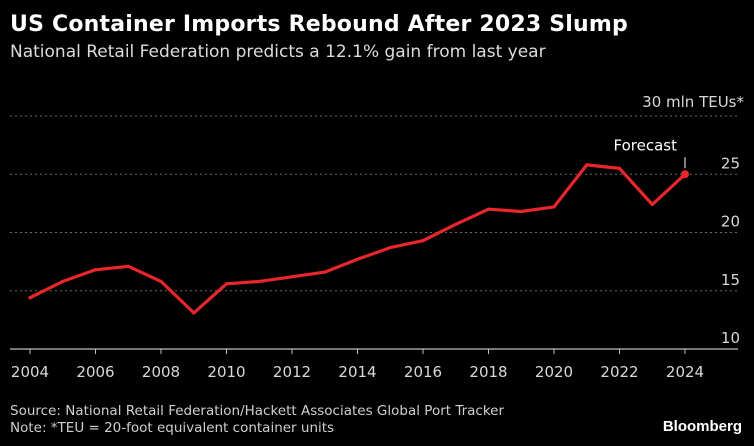 Image resolution: width=754 pixels, height=446 pixels. What do you see at coordinates (30, 372) in the screenshot?
I see `x-tick-label: 2004` at bounding box center [30, 372].